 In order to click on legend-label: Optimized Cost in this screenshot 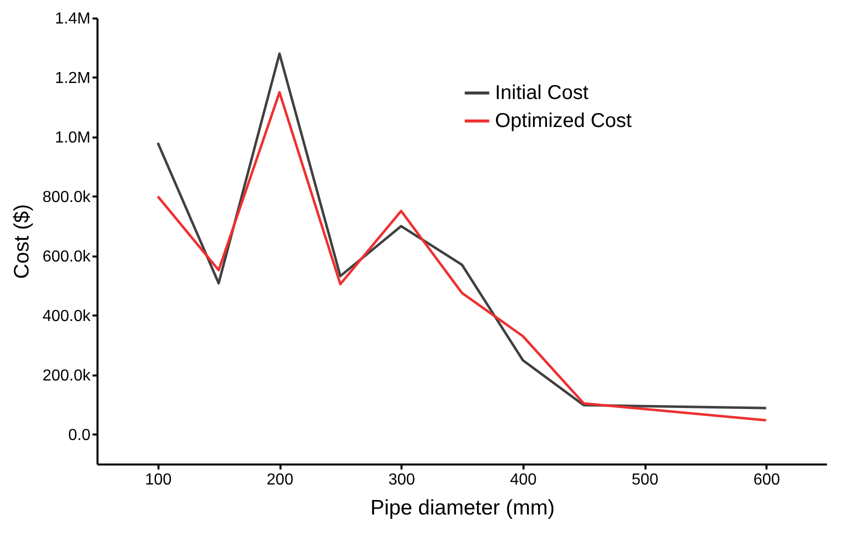, I will do `click(563, 121)`.